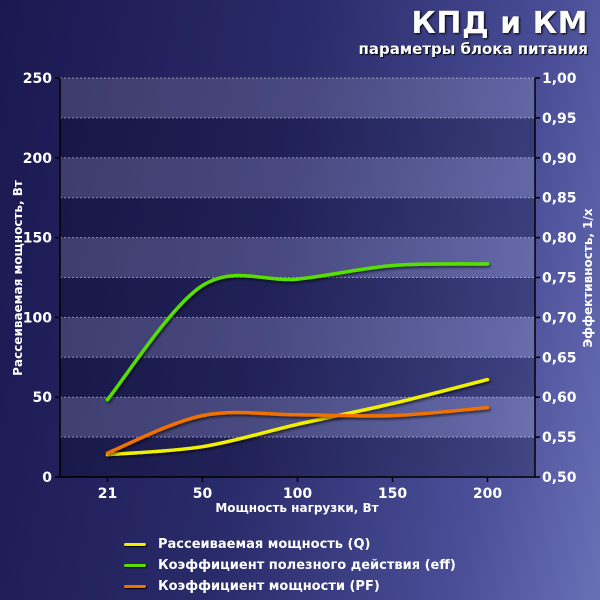 The height and width of the screenshot is (600, 600). I want to click on x-tick-label: 100, so click(297, 494).